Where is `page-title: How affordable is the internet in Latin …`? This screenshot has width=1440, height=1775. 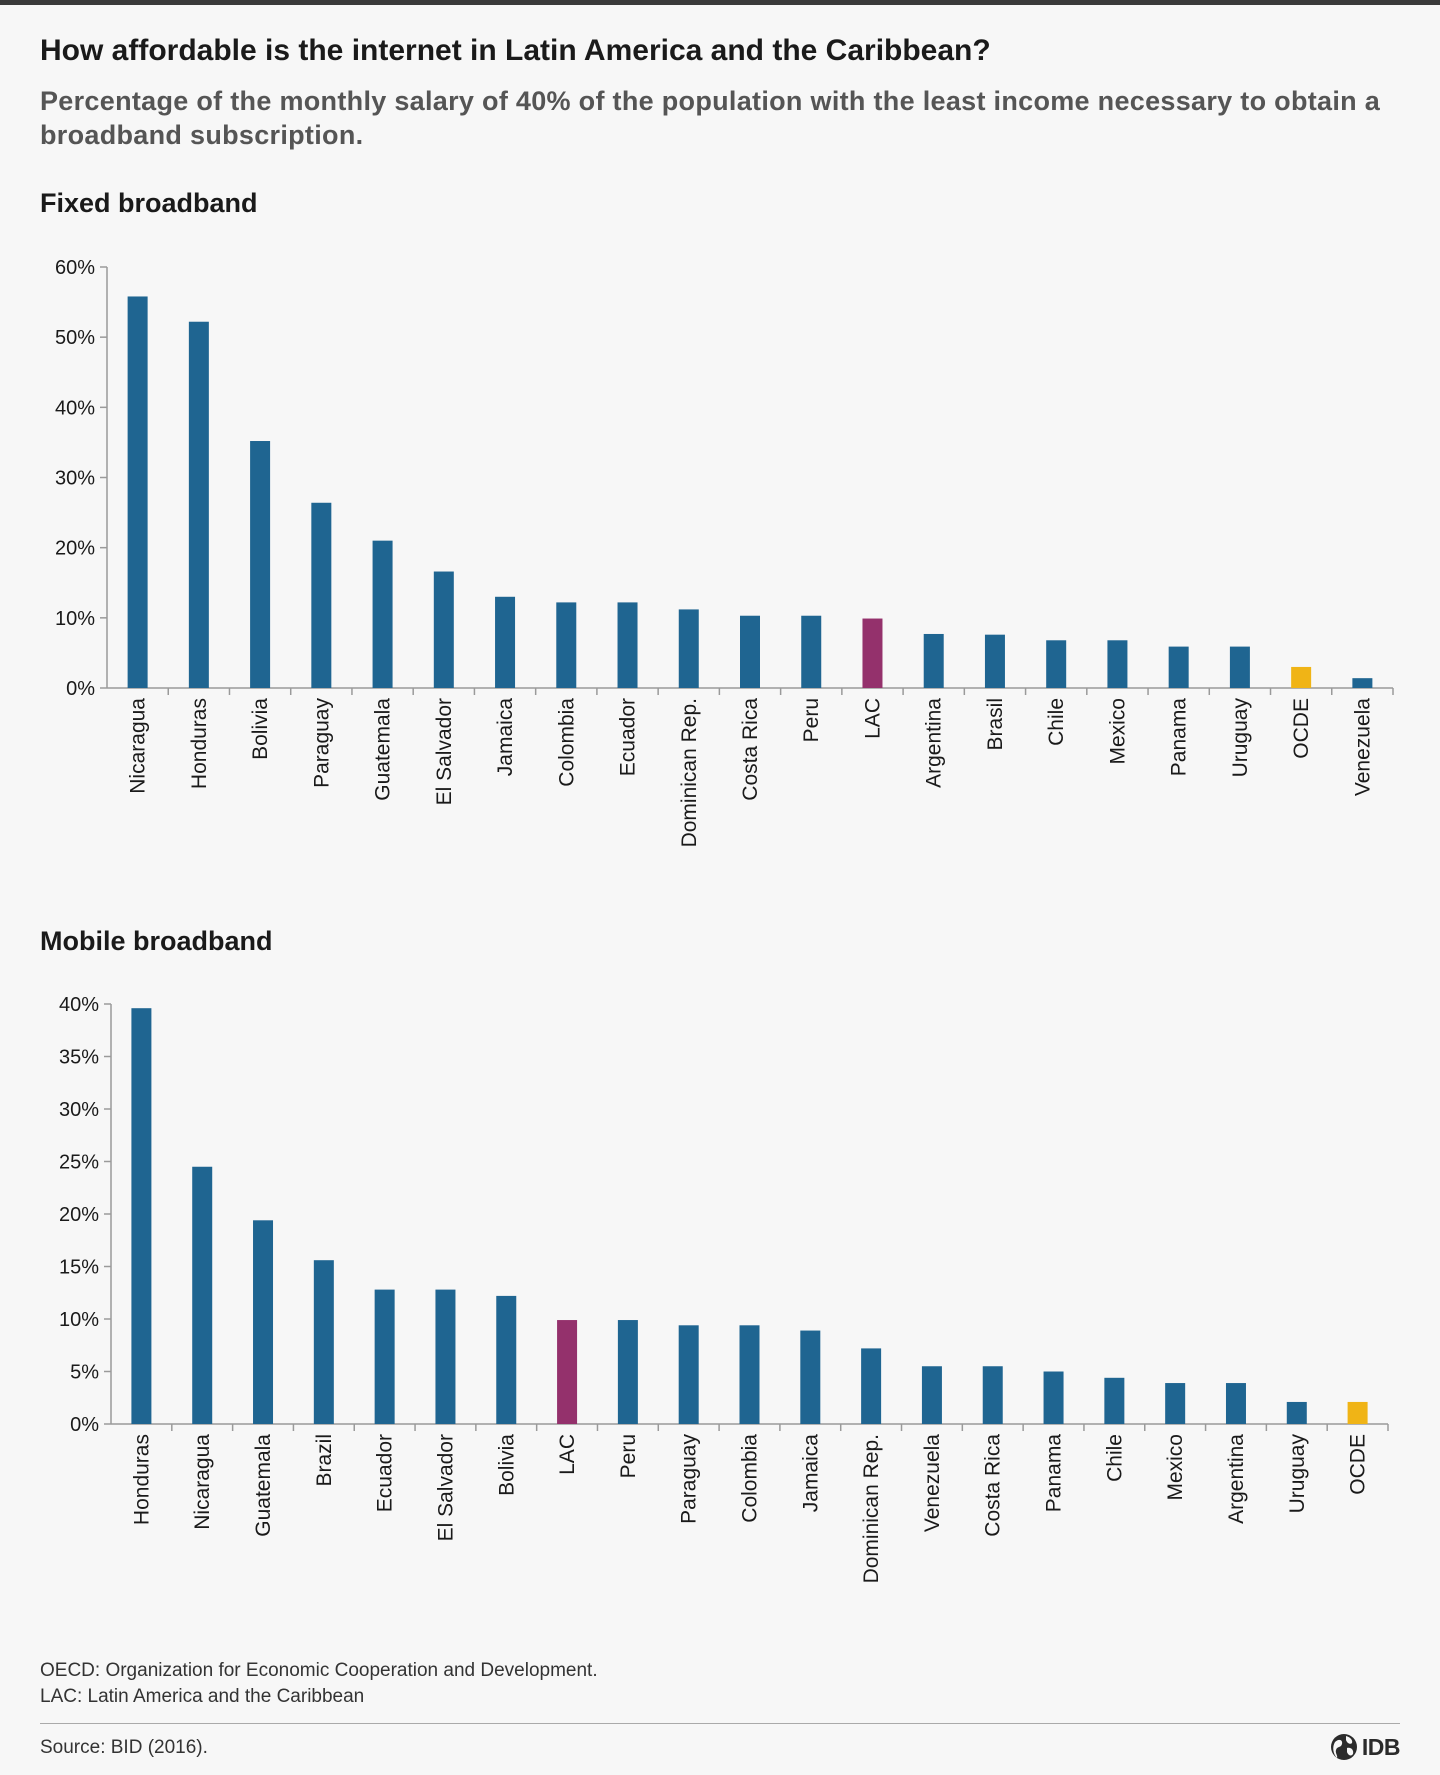 page-title: How affordable is the internet in Latin … is located at coordinates (515, 50).